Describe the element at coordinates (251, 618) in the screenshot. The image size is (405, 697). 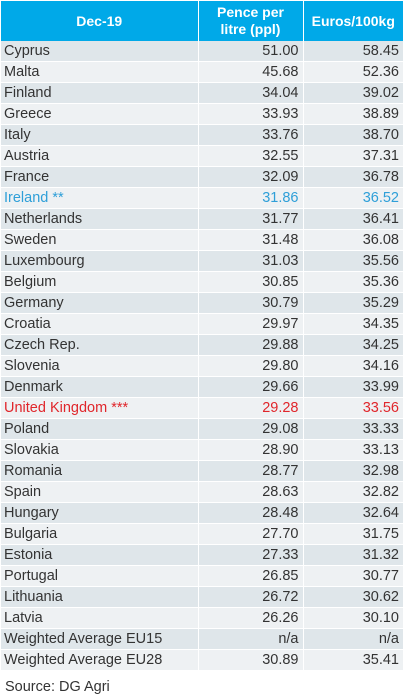
I see `pence-per-litre-cell: 26.26` at that location.